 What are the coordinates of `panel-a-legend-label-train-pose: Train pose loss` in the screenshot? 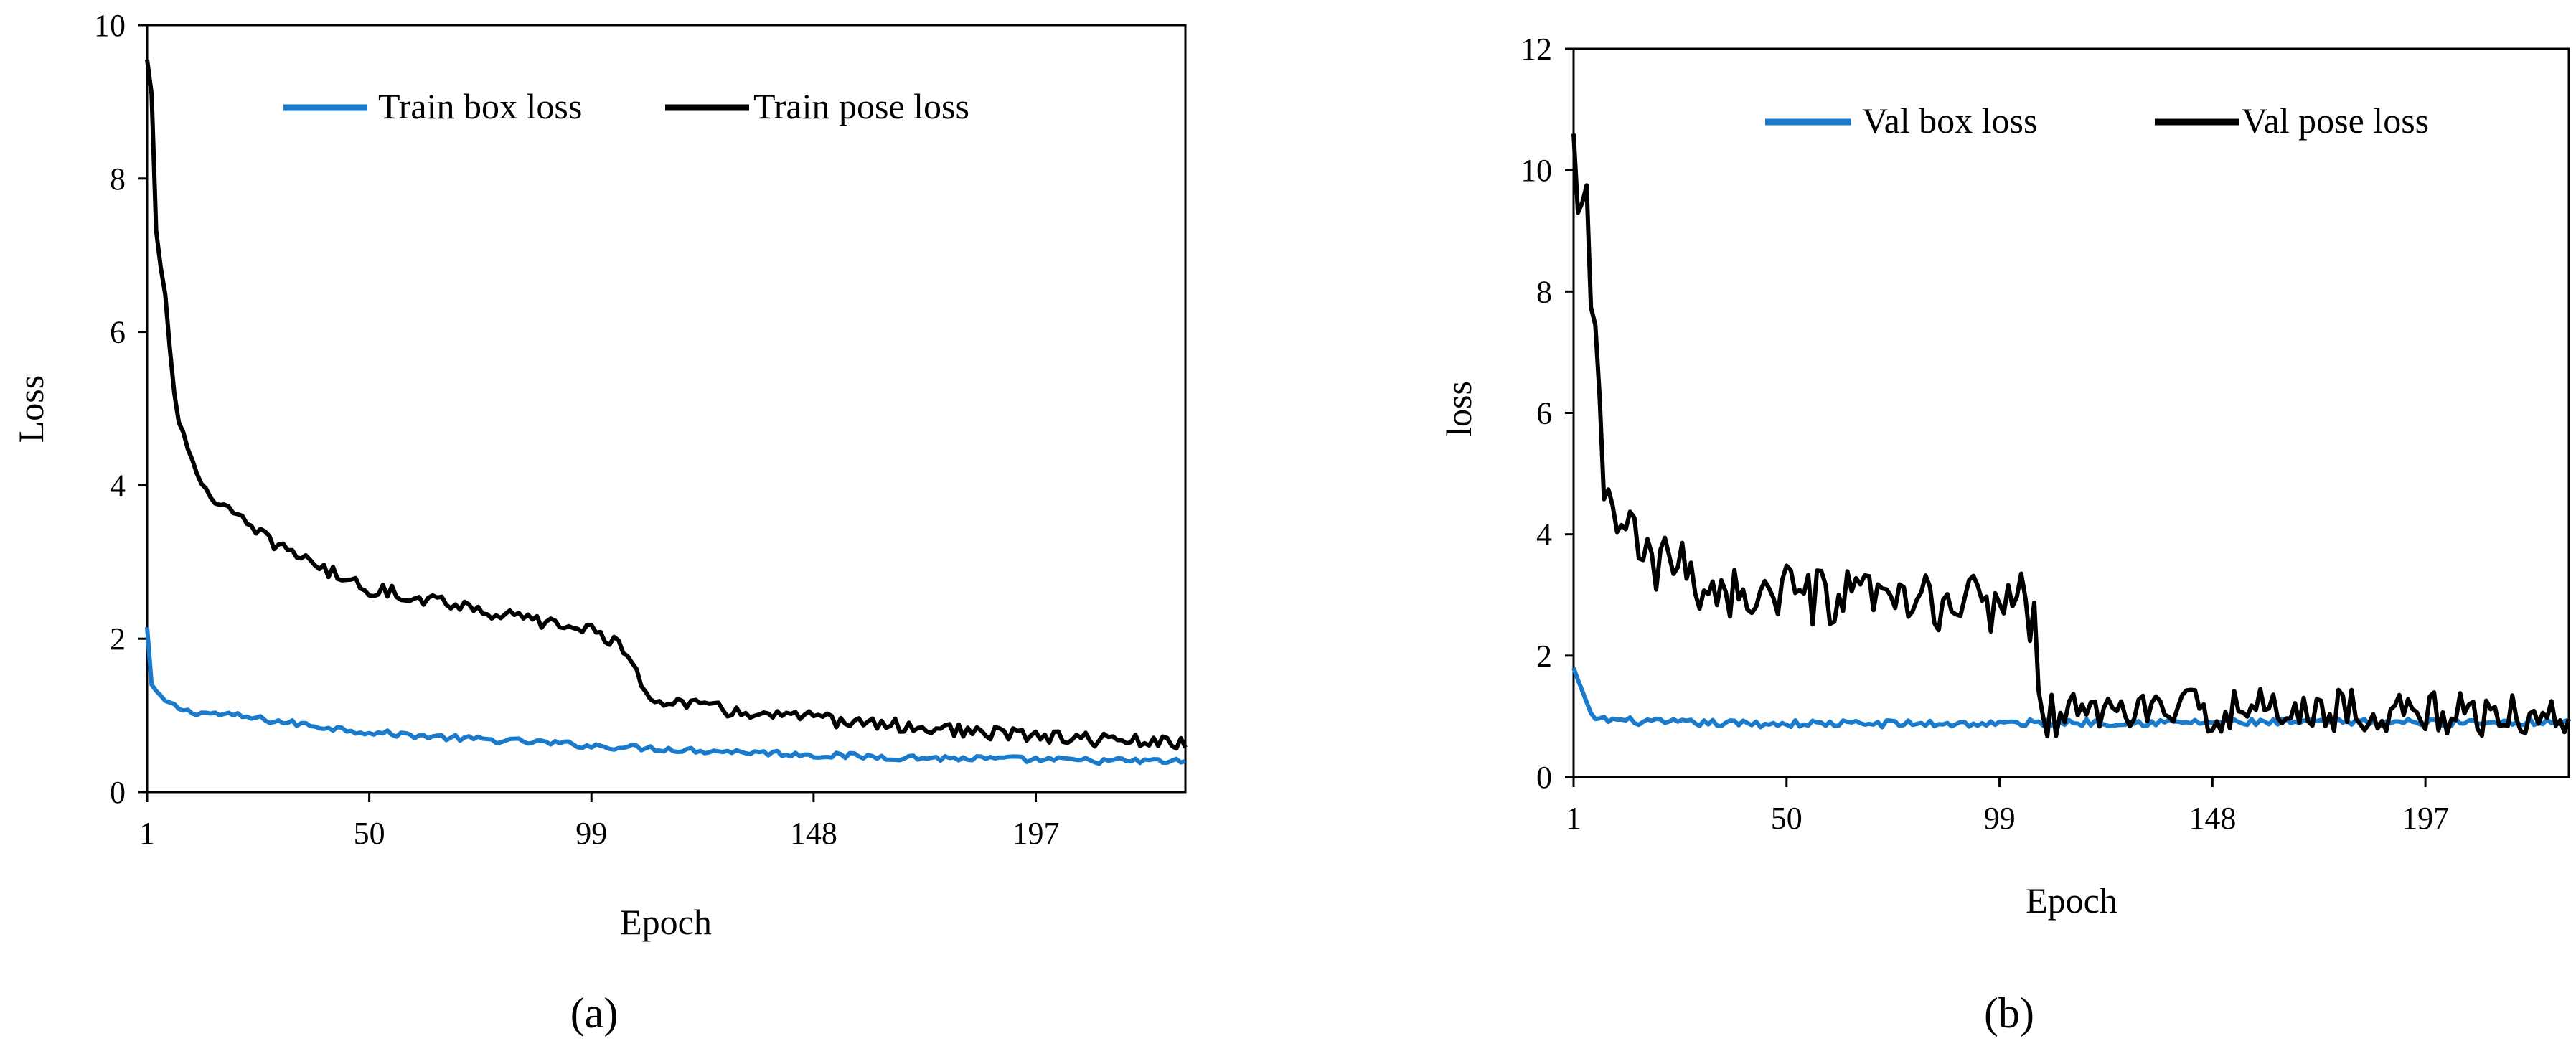 It's located at (861, 106).